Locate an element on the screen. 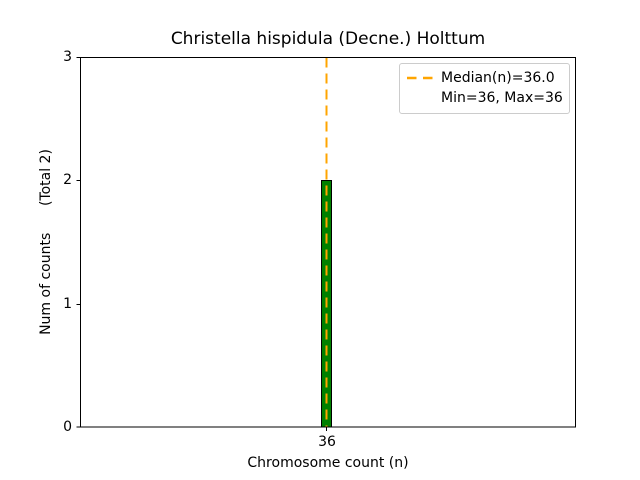 The width and height of the screenshot is (640, 480). legend-label-minmax: Min=36, Max=36 is located at coordinates (502, 98).